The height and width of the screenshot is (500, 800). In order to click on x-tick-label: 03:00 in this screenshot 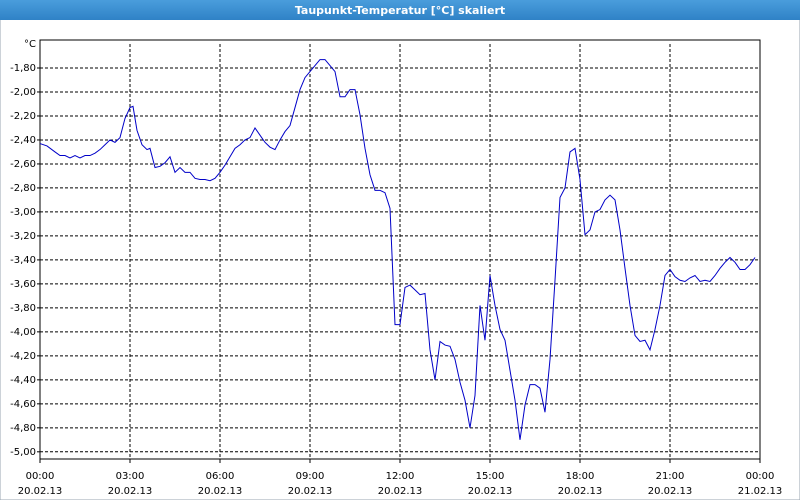, I will do `click(130, 476)`.